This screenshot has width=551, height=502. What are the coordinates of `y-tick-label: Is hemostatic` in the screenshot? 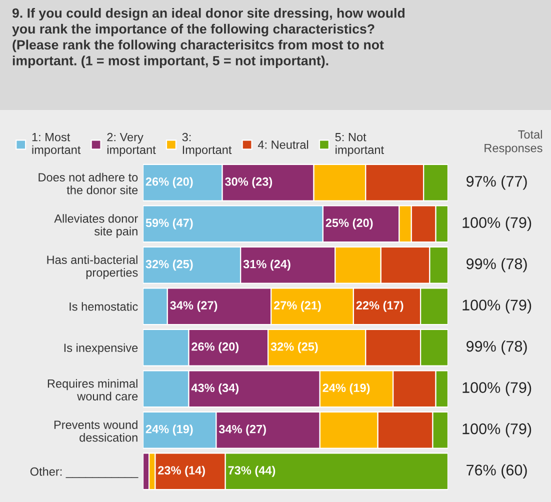 It's located at (104, 306).